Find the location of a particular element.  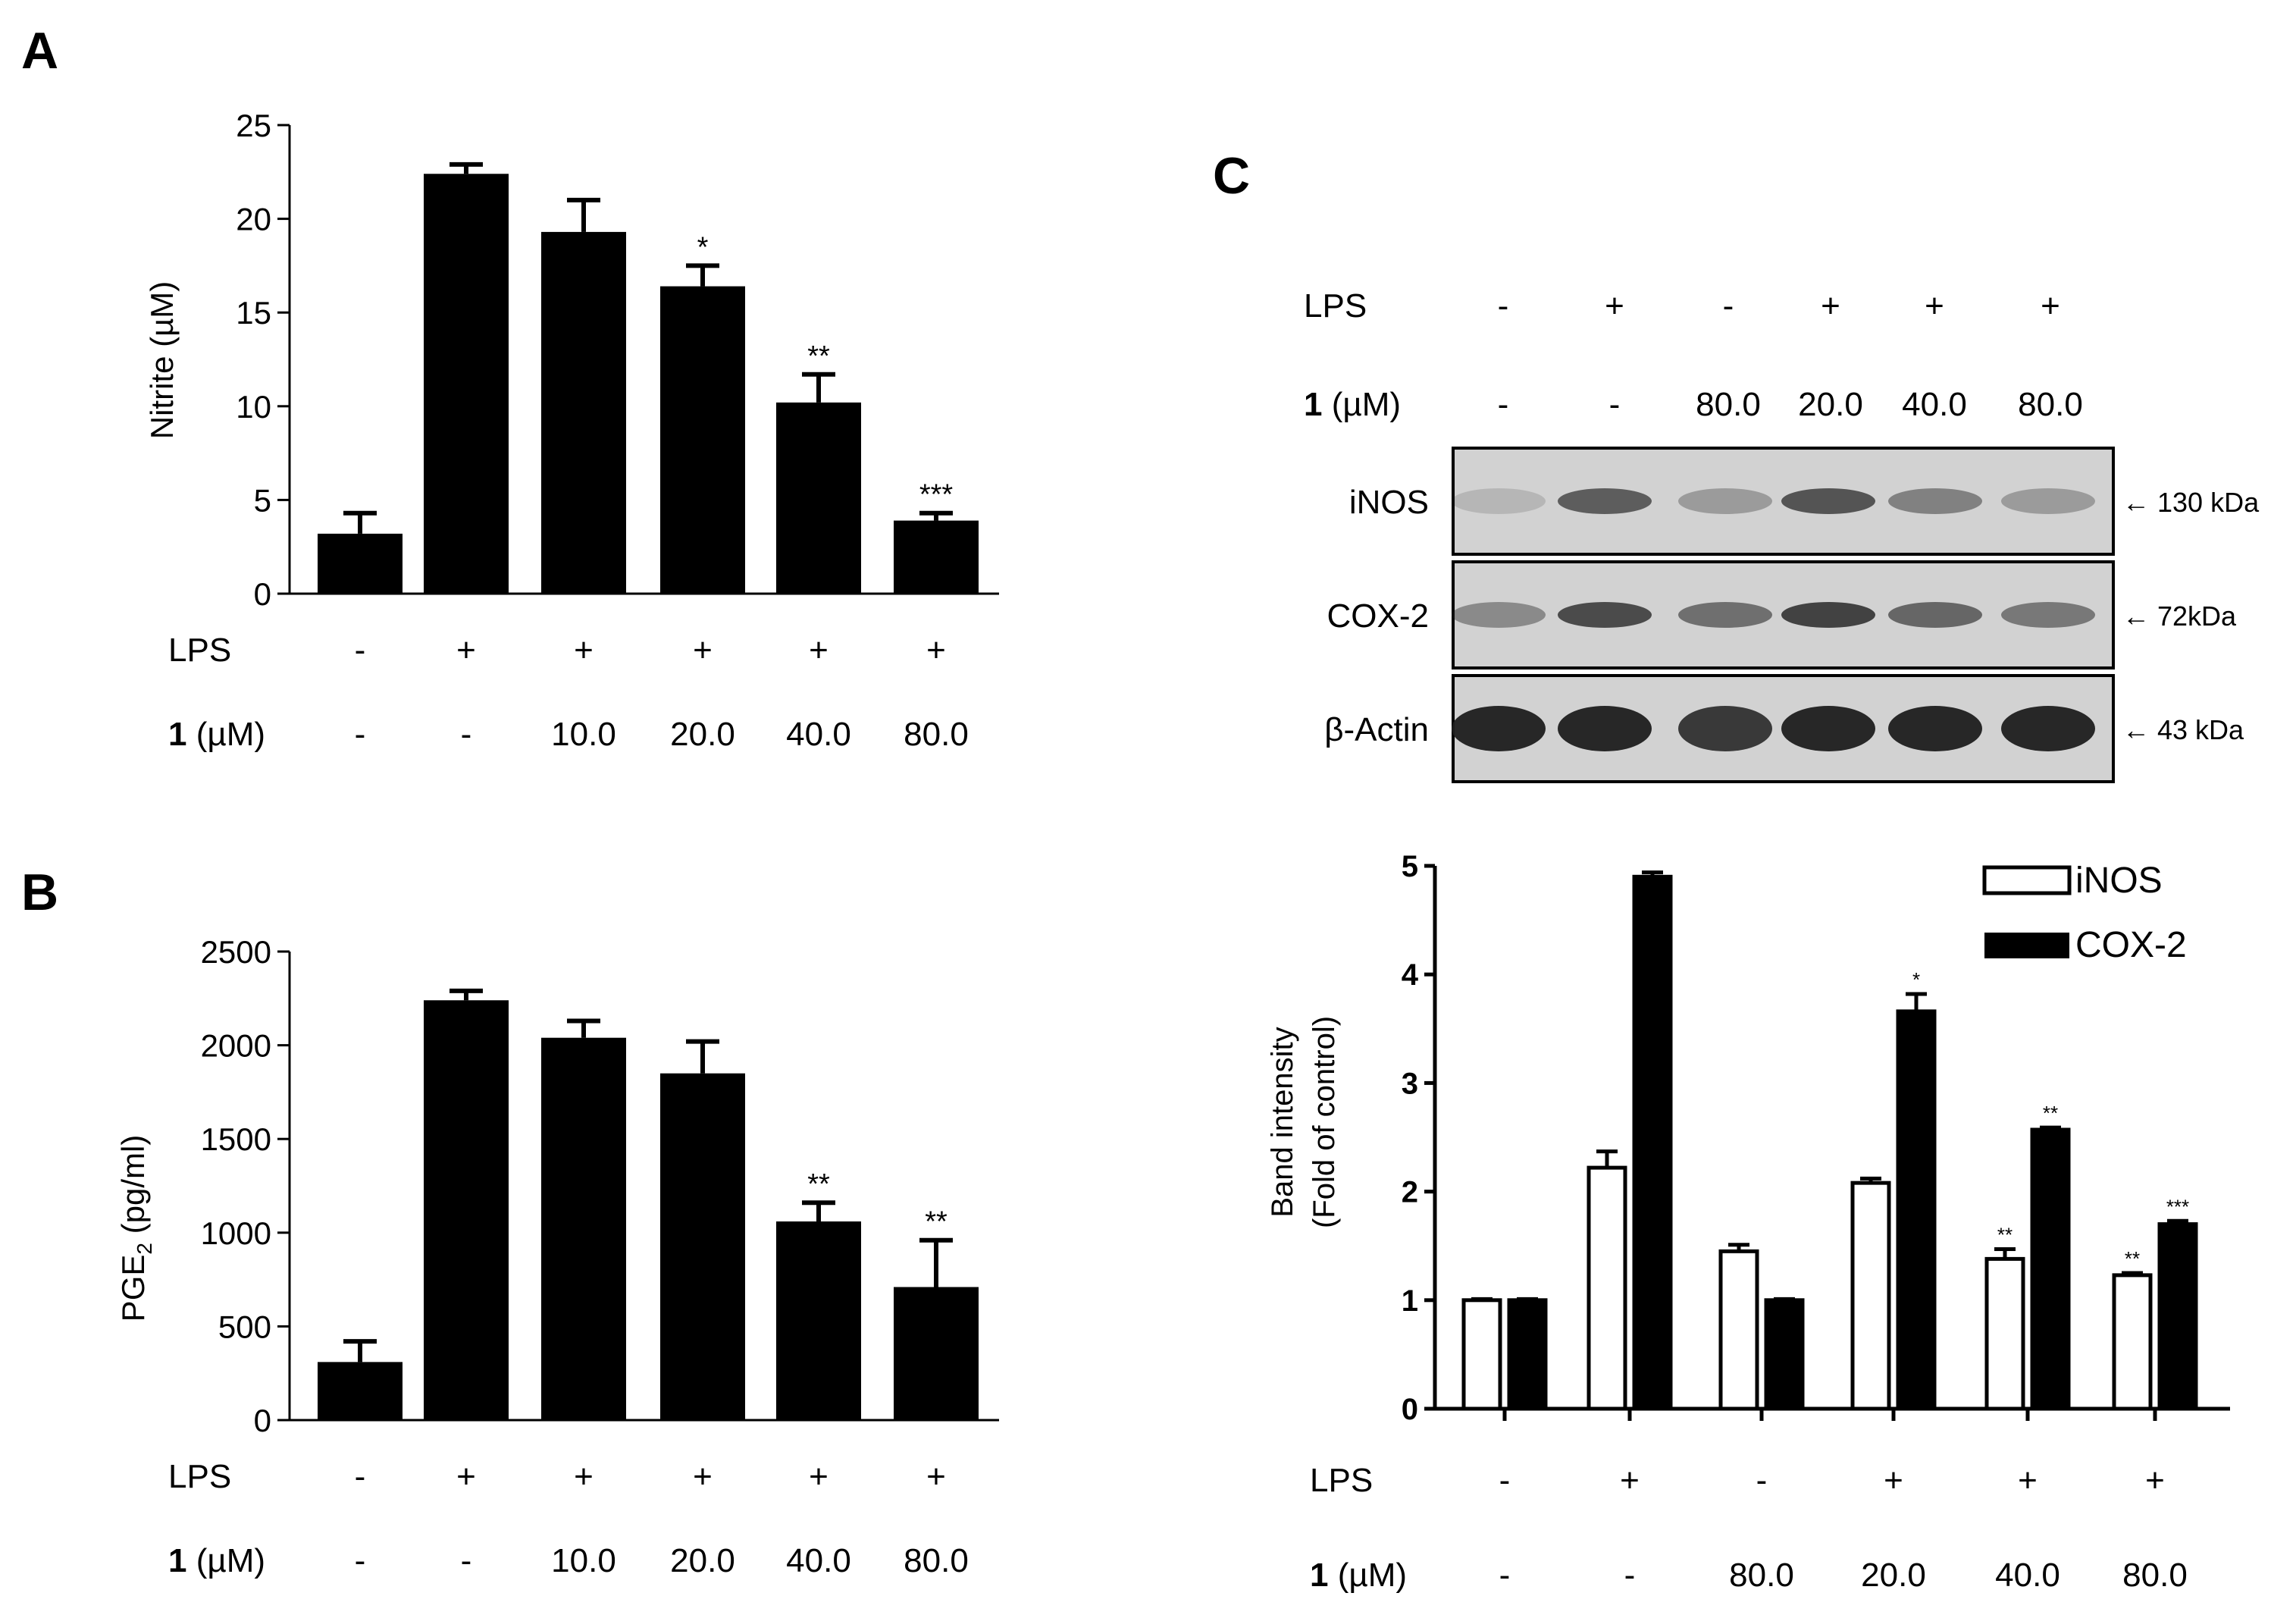

blot-compound-number: 1 is located at coordinates (1313, 404).